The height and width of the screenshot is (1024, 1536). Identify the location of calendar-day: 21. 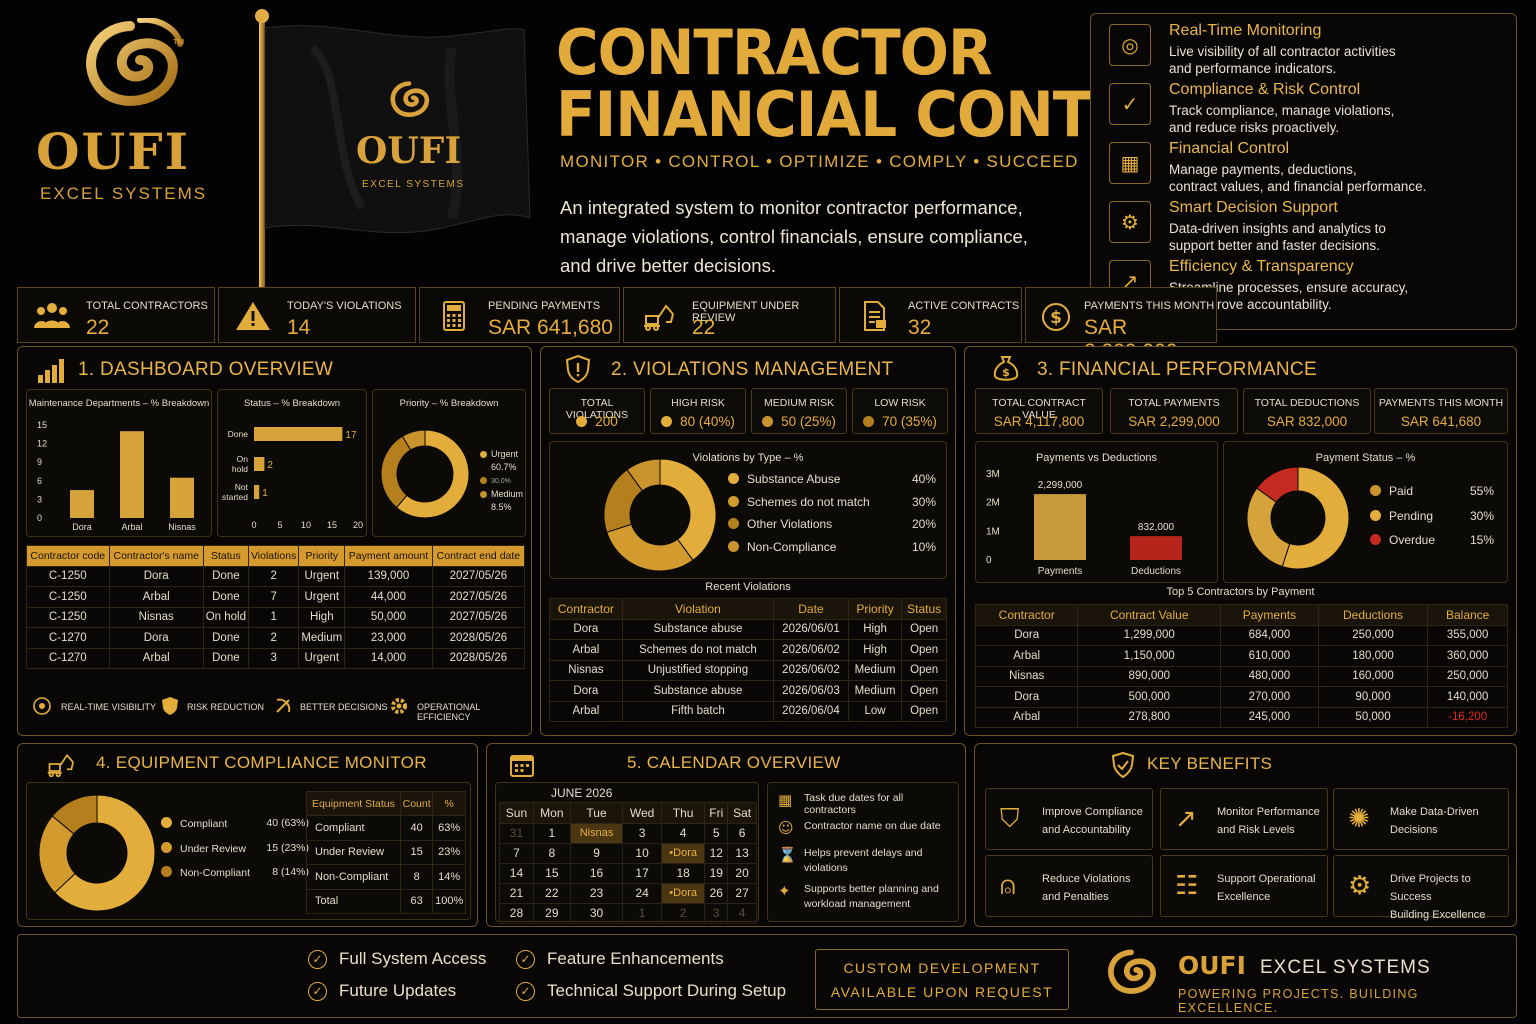
(516, 893).